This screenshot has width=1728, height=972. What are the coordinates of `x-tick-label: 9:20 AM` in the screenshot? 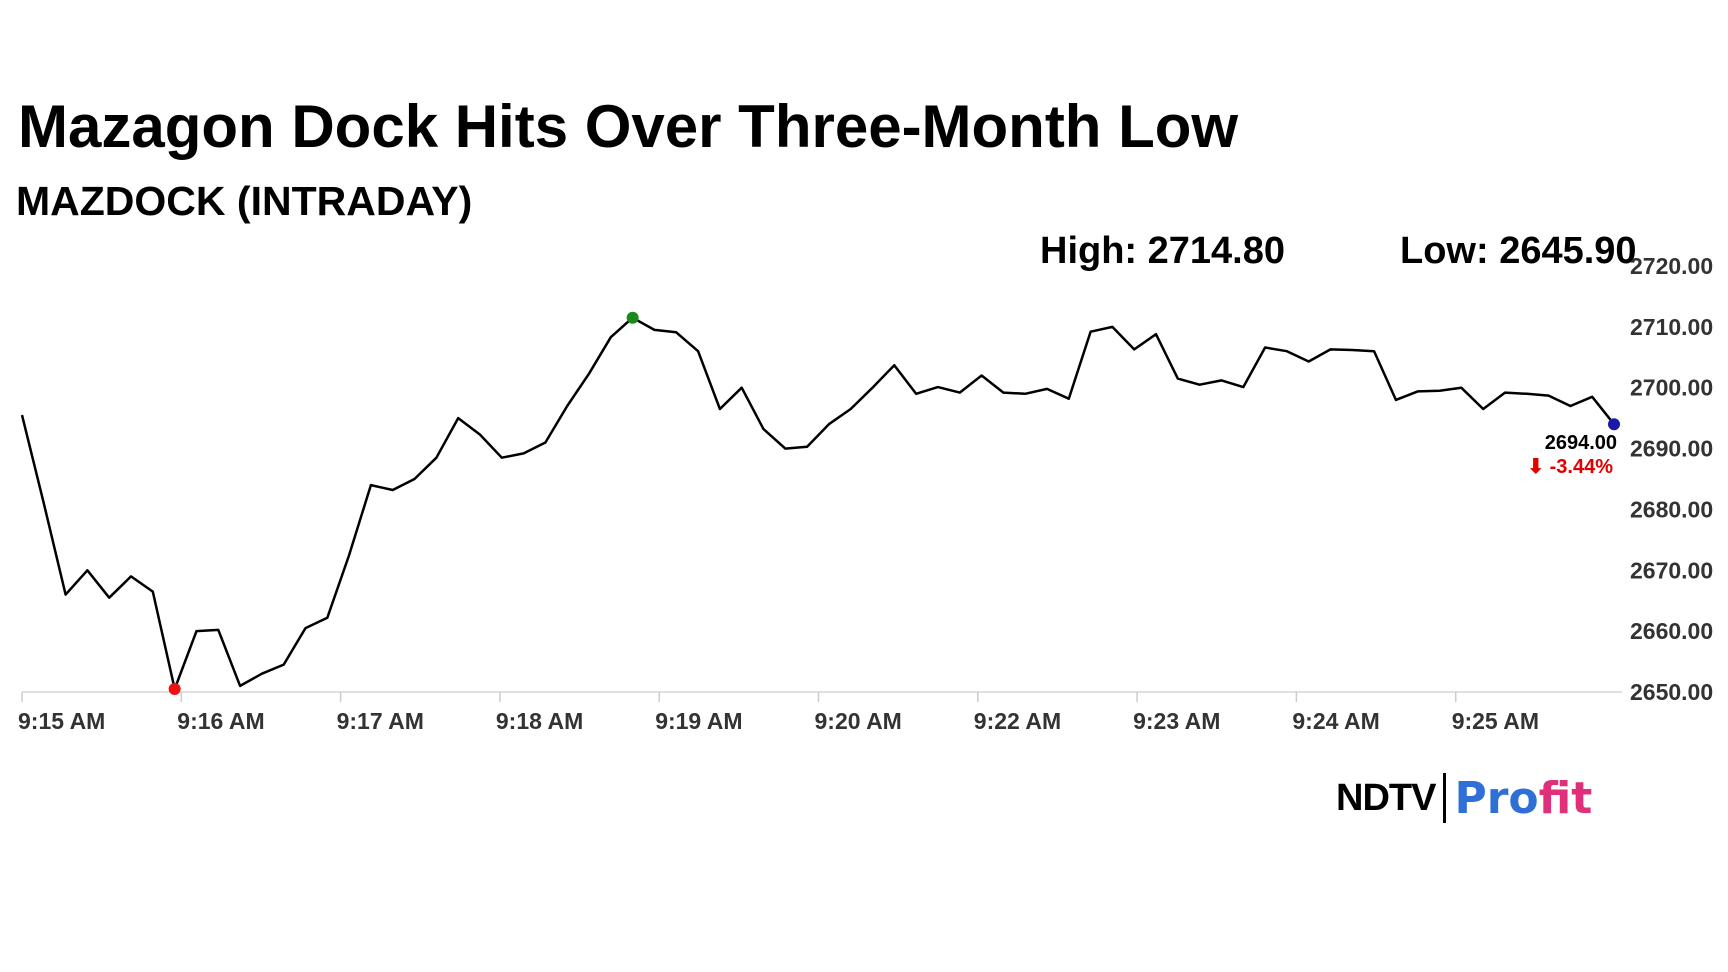 It's located at (858, 721).